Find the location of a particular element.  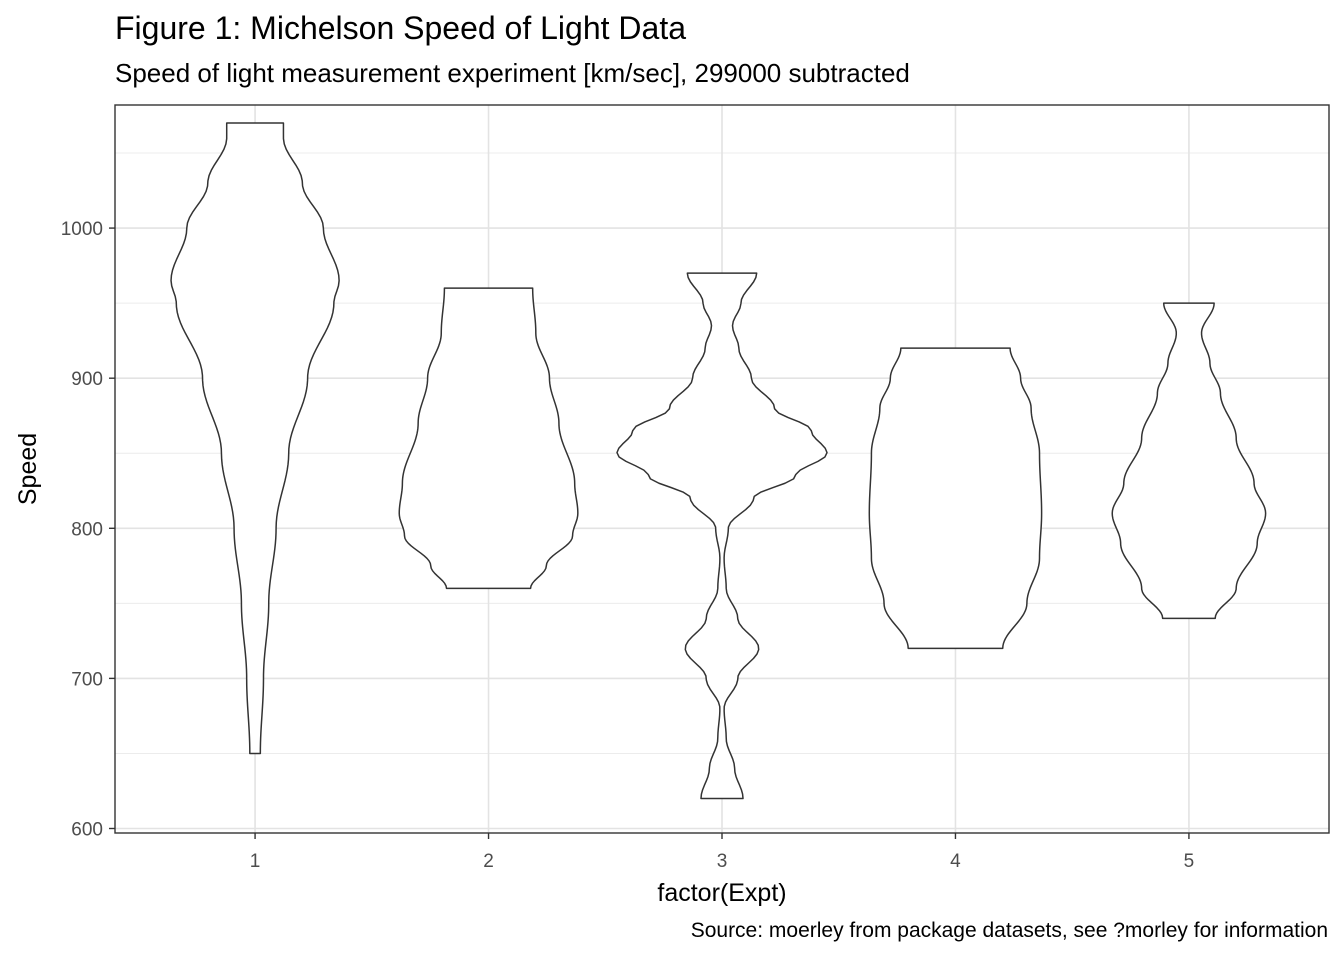

y-tick-label: 600 is located at coordinates (87, 829).